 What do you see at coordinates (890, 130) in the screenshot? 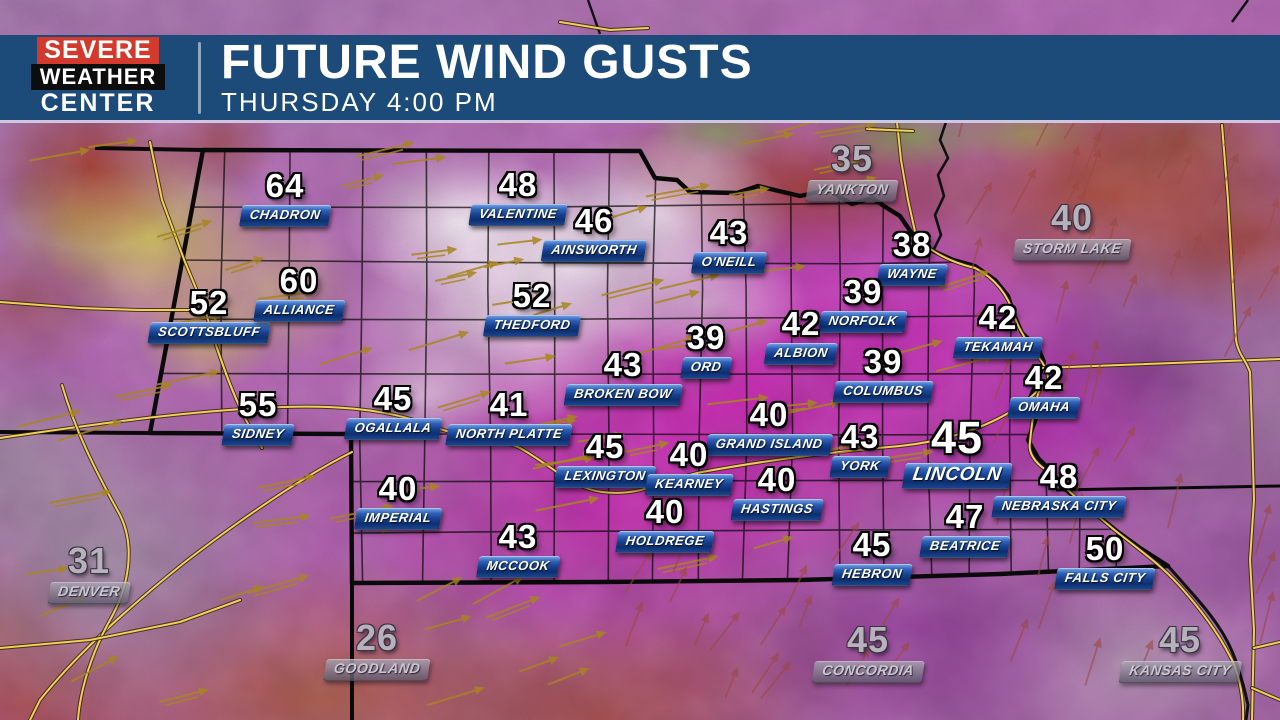
I see `top-right-junction` at bounding box center [890, 130].